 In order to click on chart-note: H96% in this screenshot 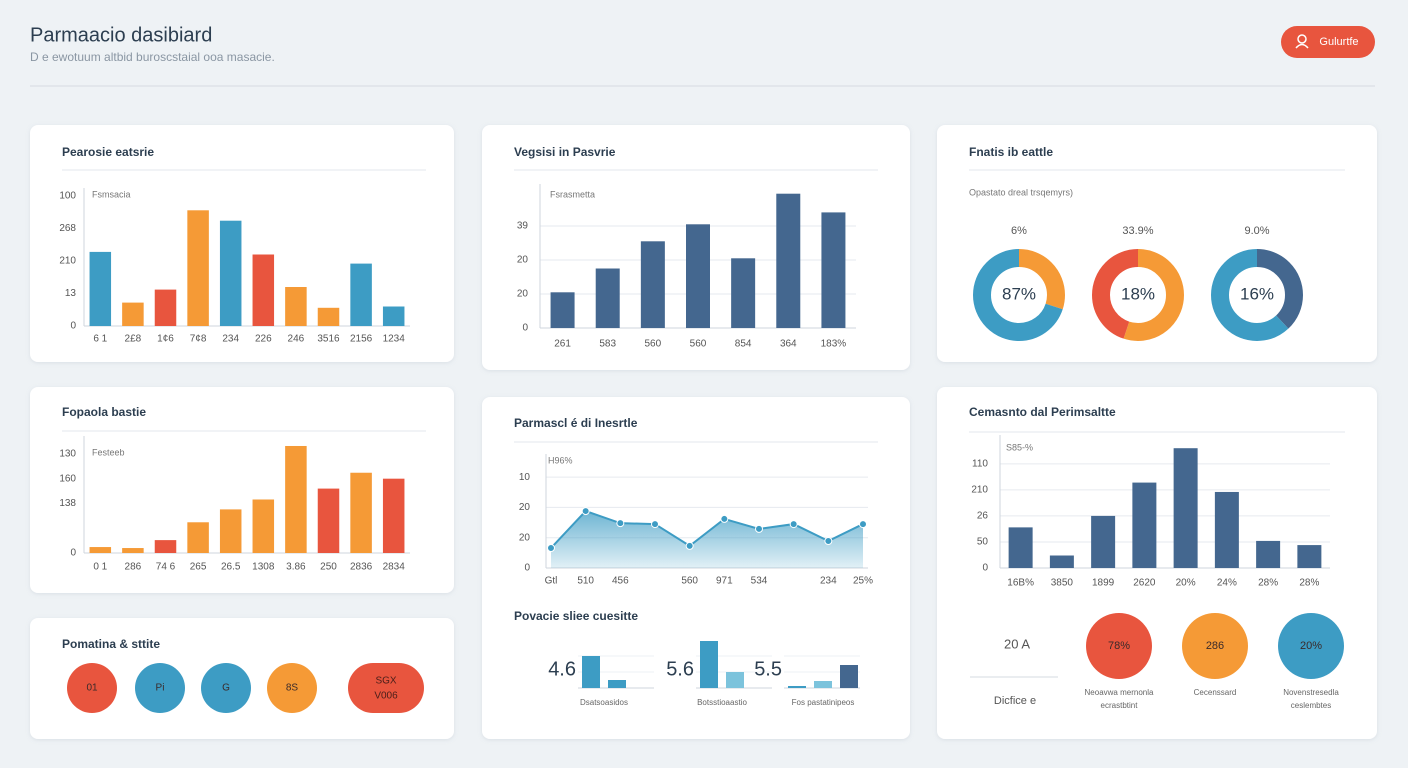, I will do `click(560, 460)`.